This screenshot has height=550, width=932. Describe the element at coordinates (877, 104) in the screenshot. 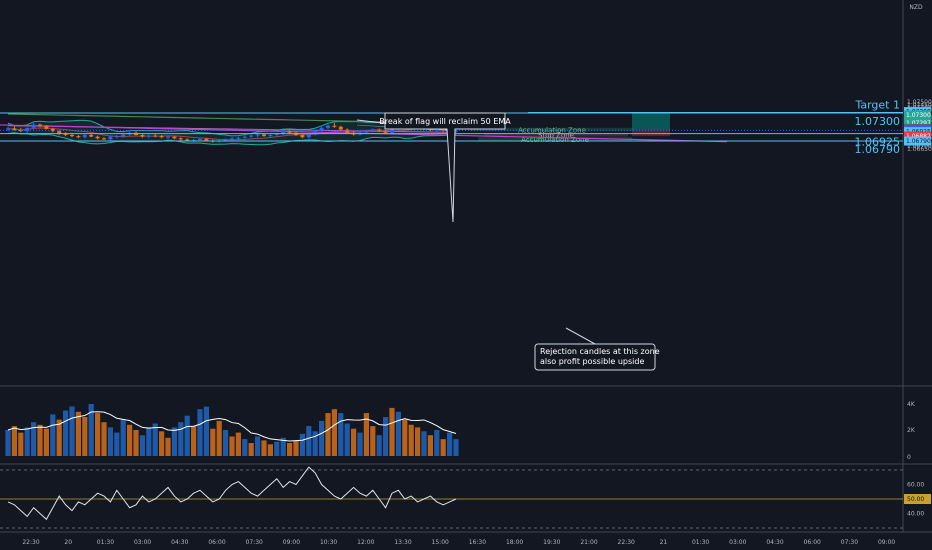

I see `target-label: Target 1` at that location.